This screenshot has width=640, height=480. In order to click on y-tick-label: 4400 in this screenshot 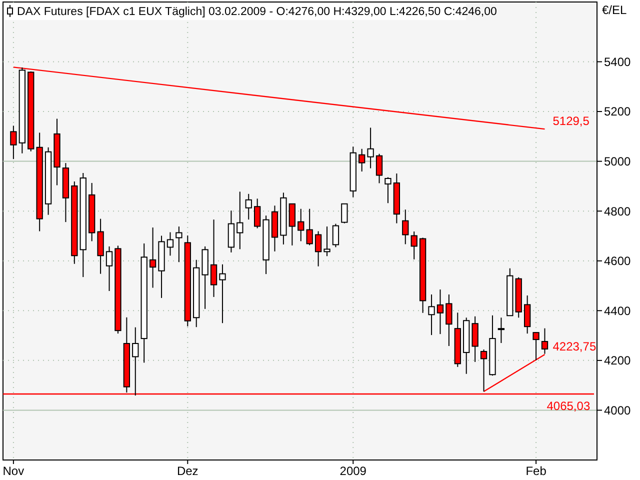, I will do `click(618, 311)`.